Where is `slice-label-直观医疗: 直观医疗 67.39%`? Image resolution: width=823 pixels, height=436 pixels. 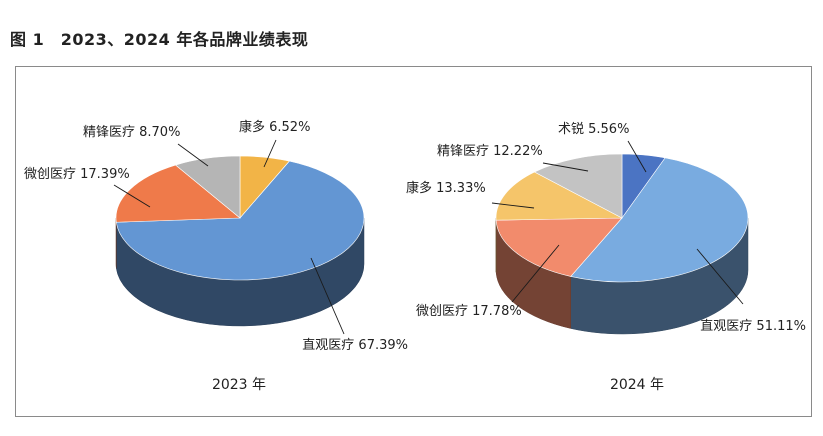 slice-label-直观医疗: 直观医疗 67.39% is located at coordinates (355, 345).